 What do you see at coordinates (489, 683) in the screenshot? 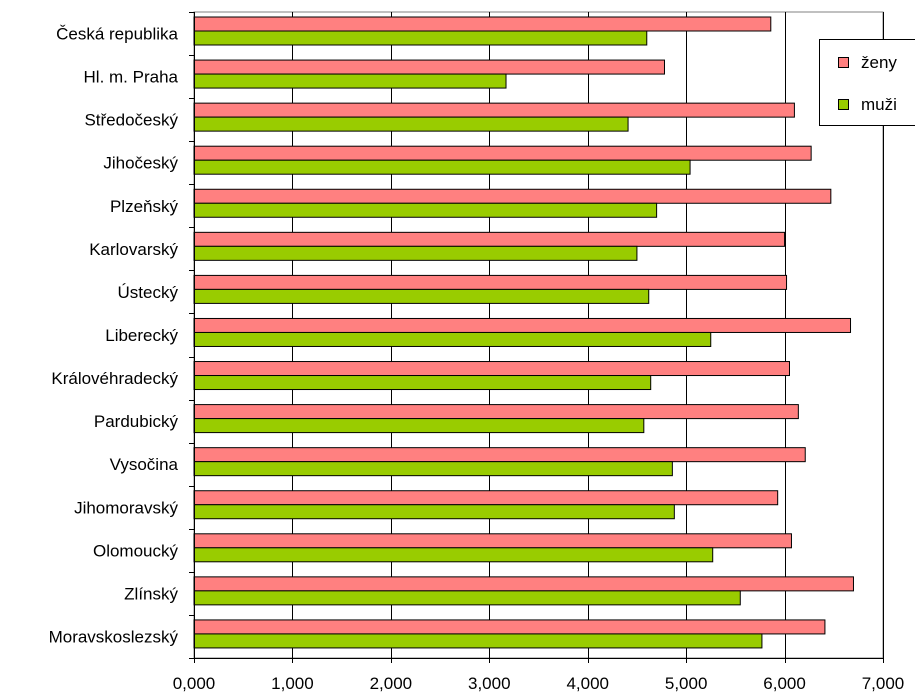
I see `x-tick-label: 3,000` at bounding box center [489, 683].